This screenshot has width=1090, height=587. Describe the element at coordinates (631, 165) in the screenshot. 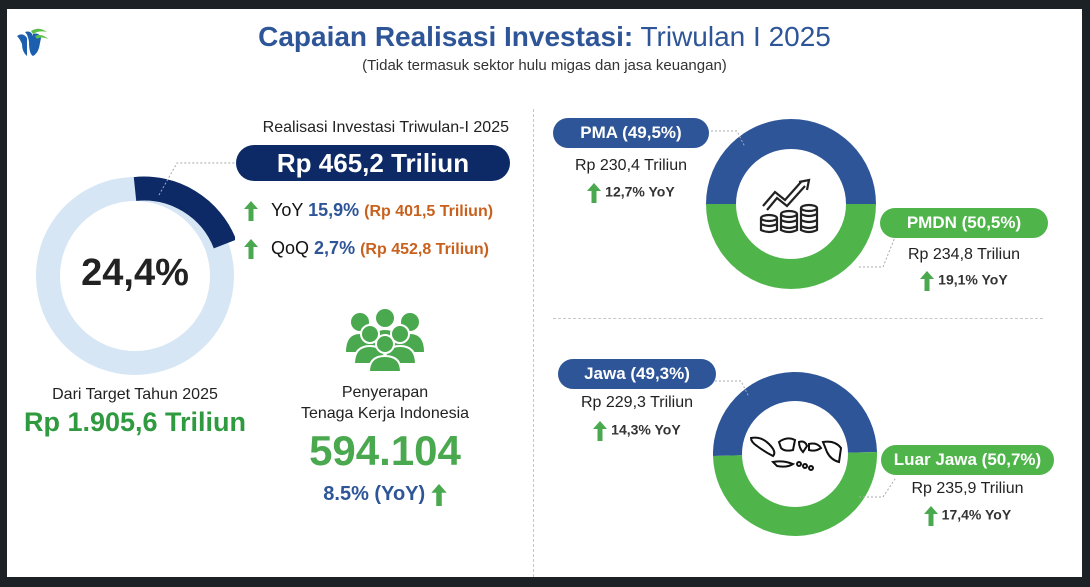

I see `pma-value: Rp 230,4 Triliun` at that location.